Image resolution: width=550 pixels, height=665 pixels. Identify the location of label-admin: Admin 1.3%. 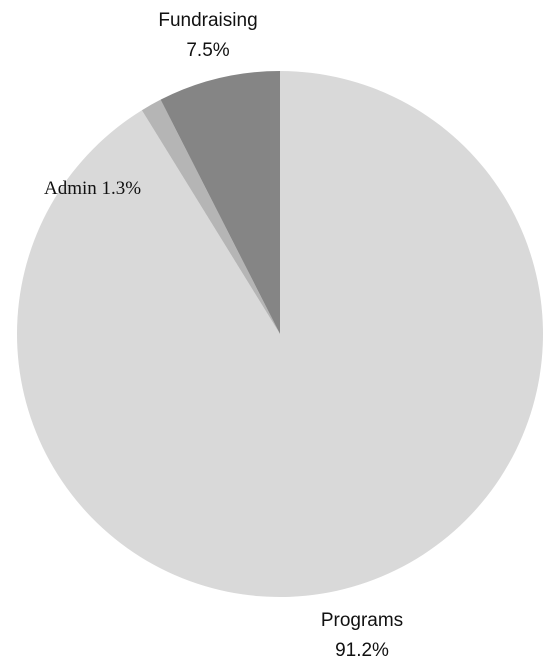
(92, 188).